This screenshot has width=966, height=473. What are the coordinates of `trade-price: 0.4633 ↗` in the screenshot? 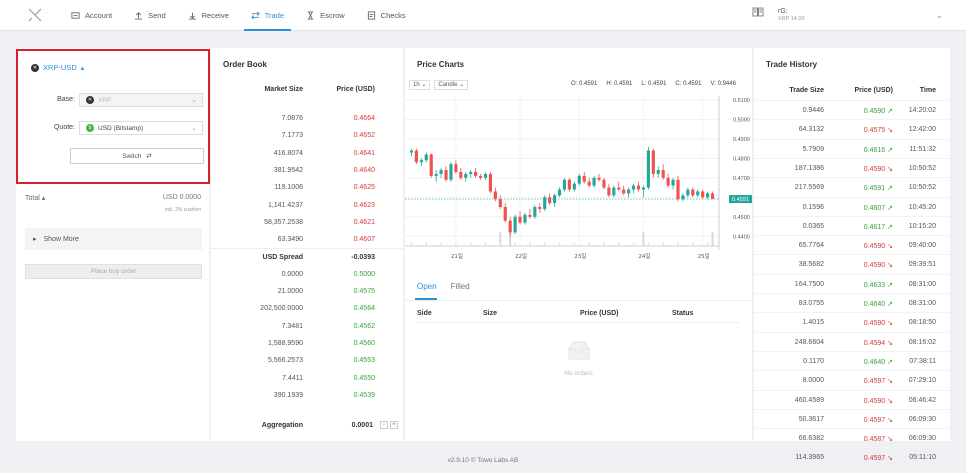 It's located at (878, 285).